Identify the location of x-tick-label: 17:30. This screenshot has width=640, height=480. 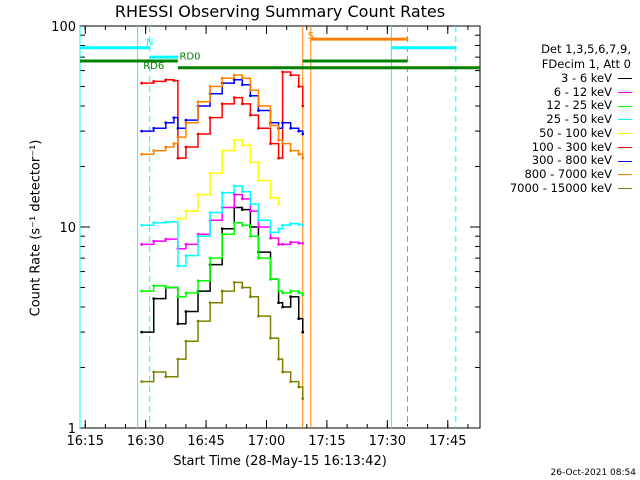
(387, 441).